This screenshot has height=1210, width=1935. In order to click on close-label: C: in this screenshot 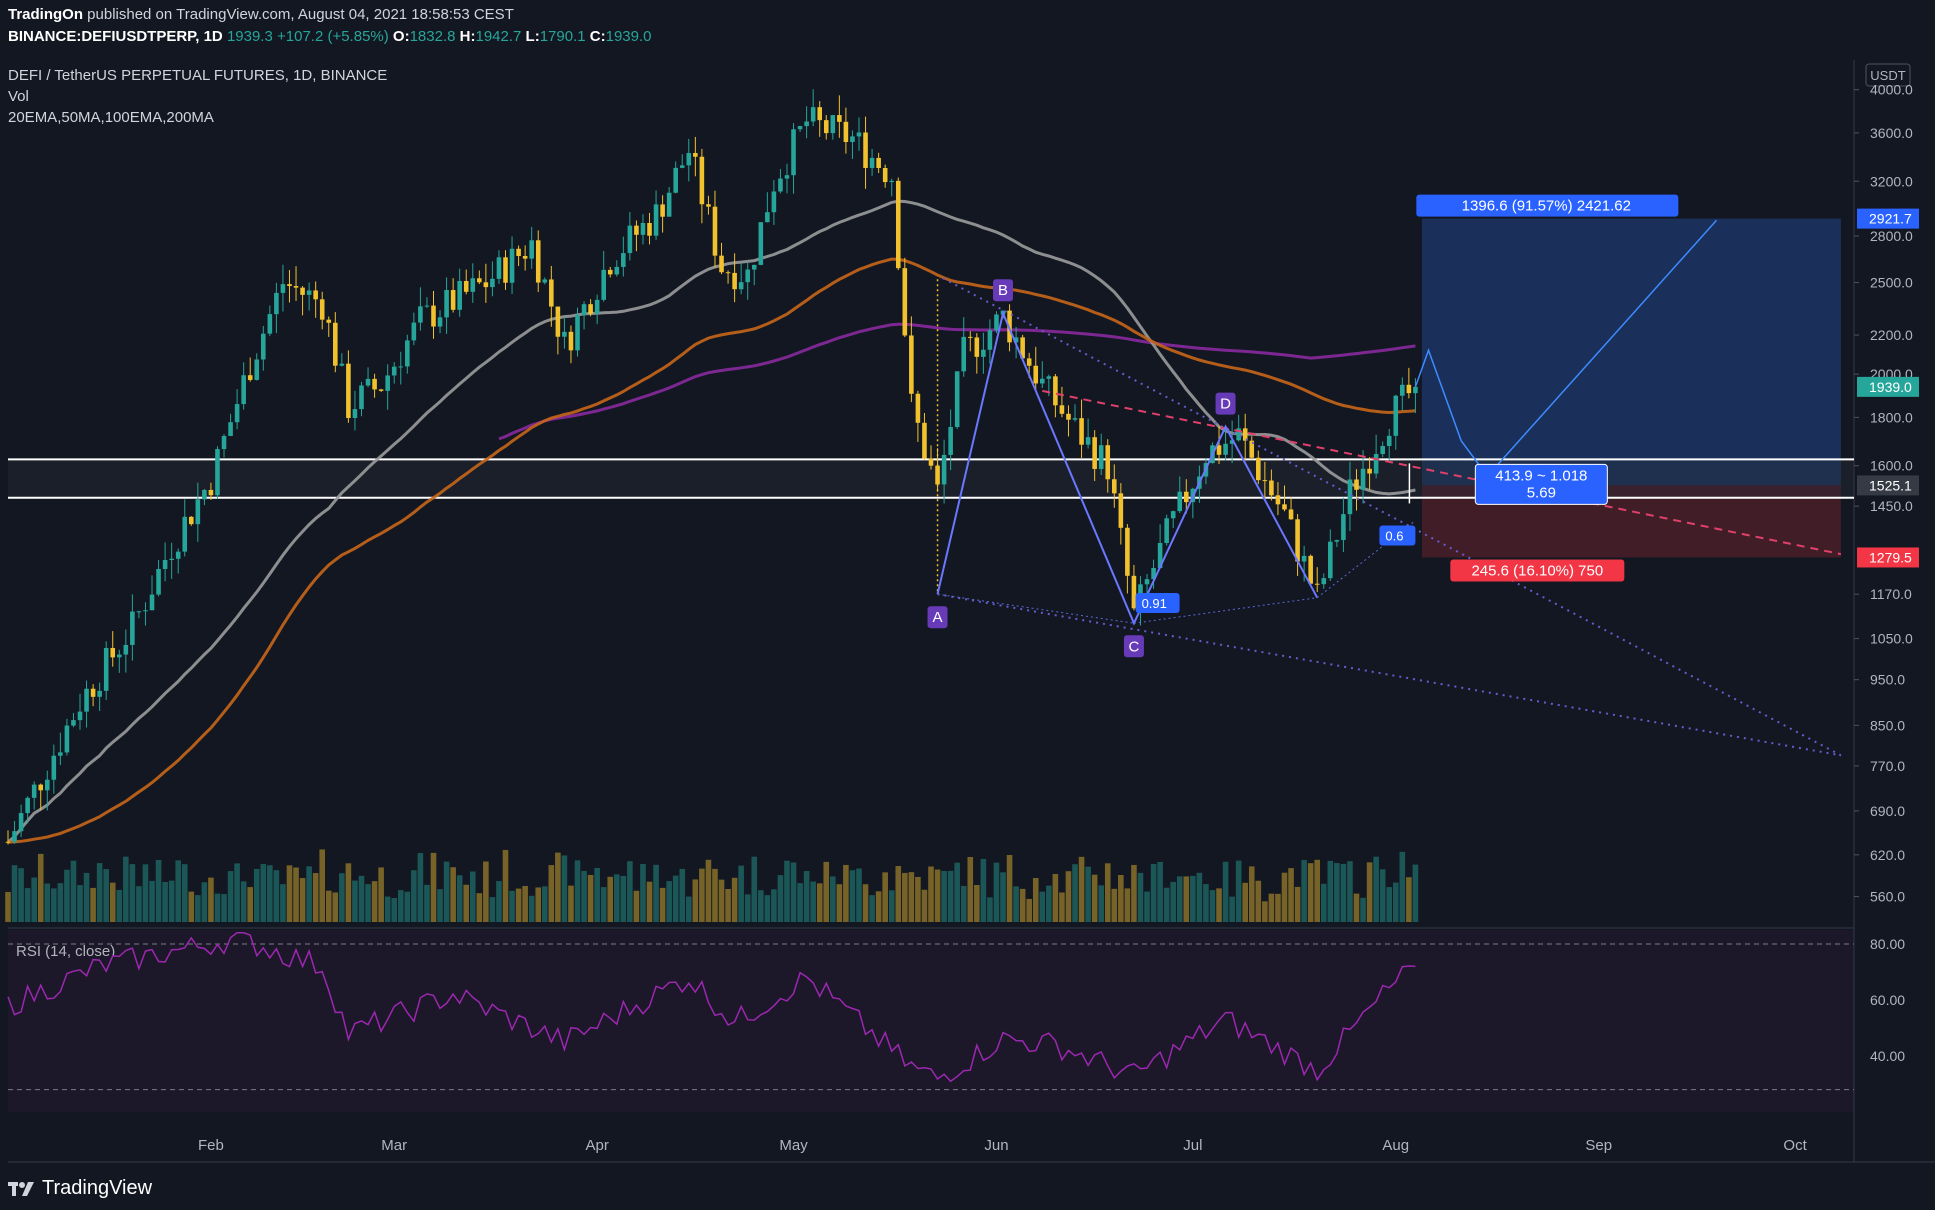, I will do `click(597, 36)`.